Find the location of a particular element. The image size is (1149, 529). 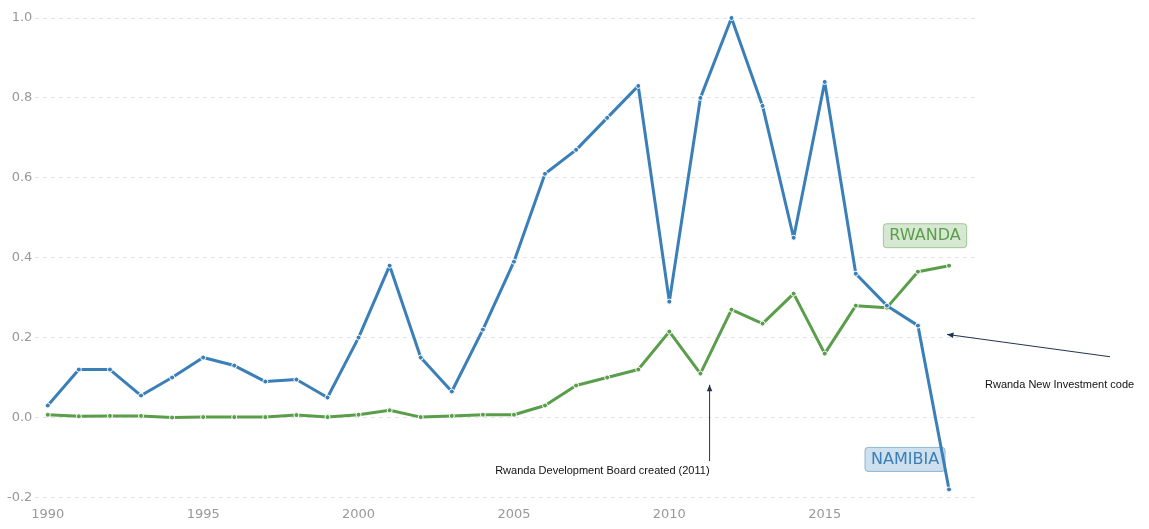

text: Rwanda New Investment code is located at coordinates (1060, 383).